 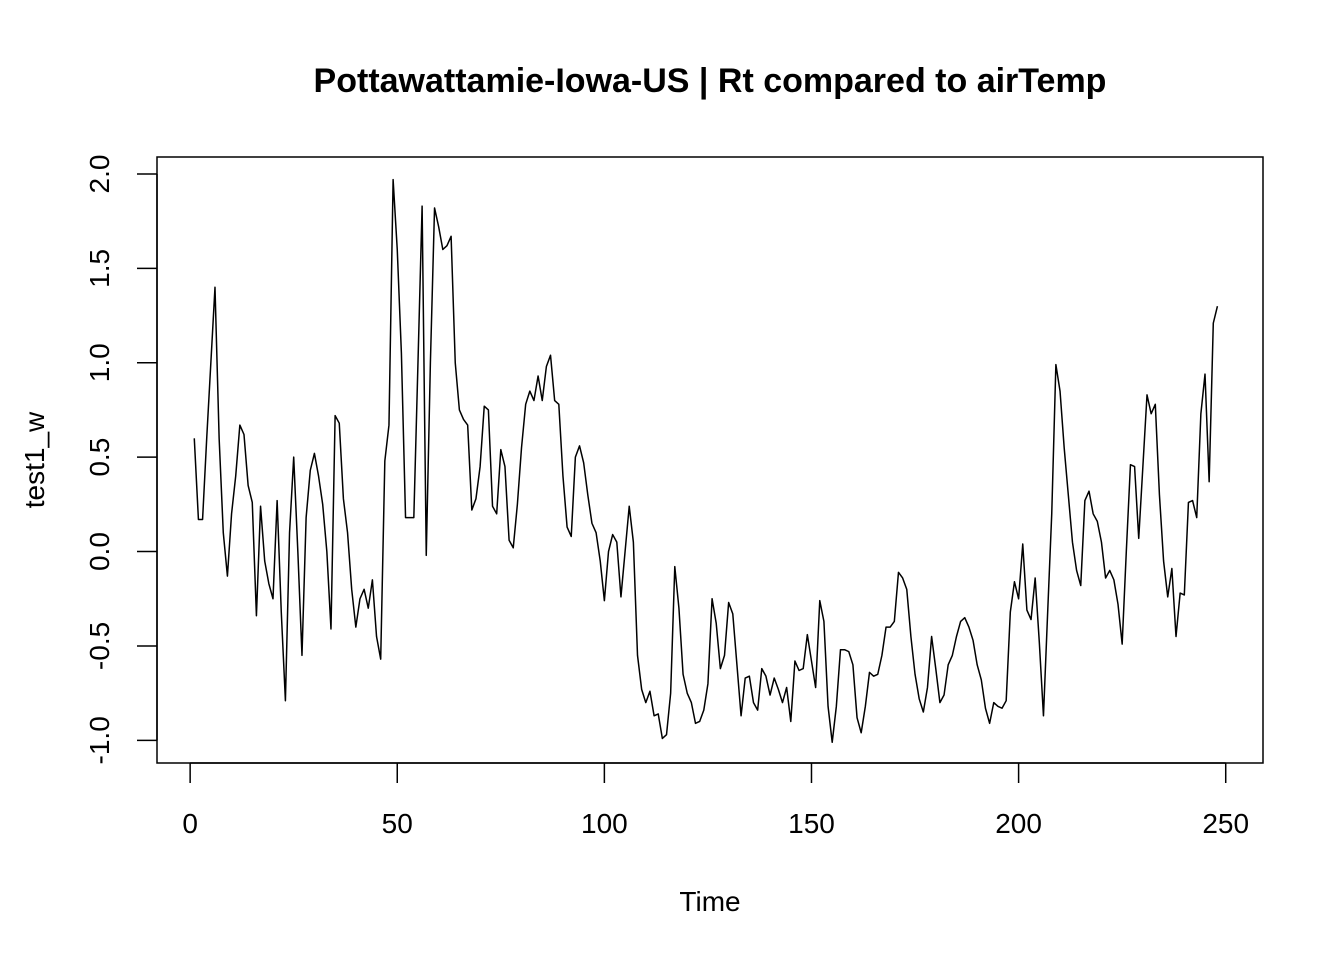 I want to click on x-tick-label: 250, so click(x=1225, y=823).